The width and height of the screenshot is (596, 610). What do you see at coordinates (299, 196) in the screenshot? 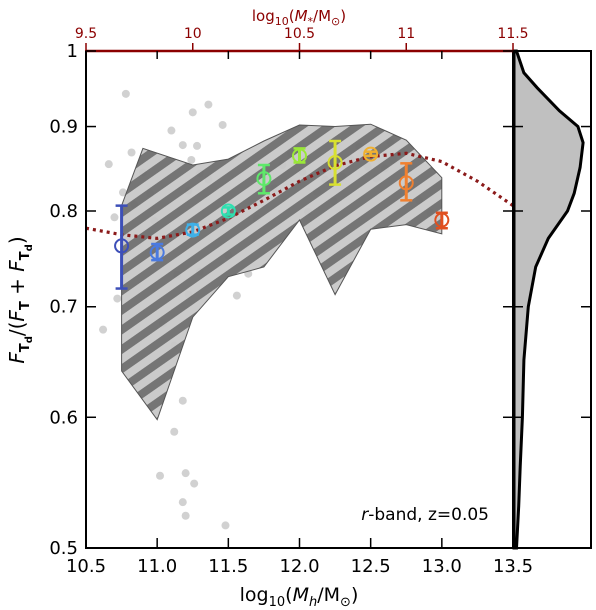
I see `trend-dotted-line` at bounding box center [299, 196].